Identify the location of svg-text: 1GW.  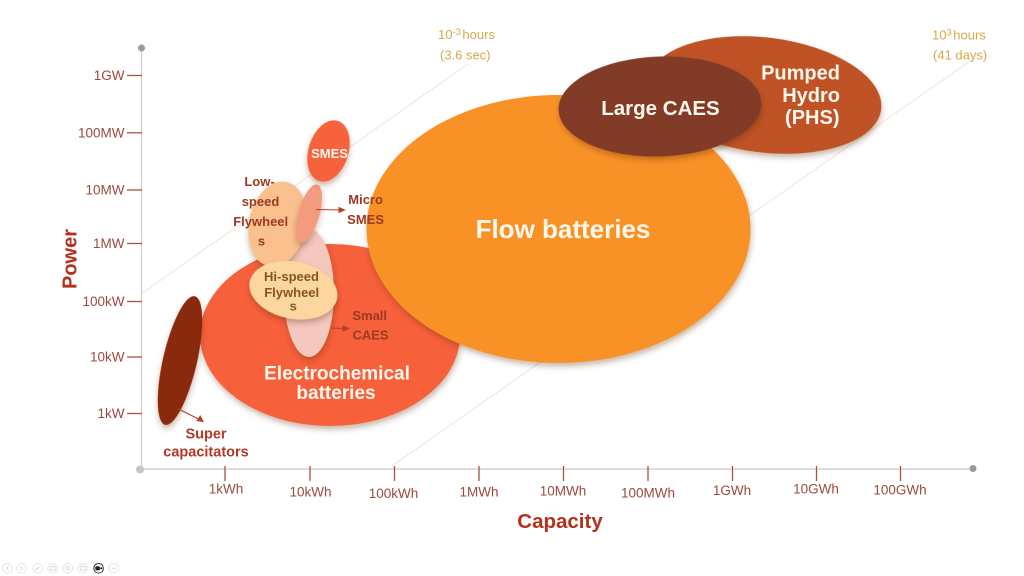
(109, 75).